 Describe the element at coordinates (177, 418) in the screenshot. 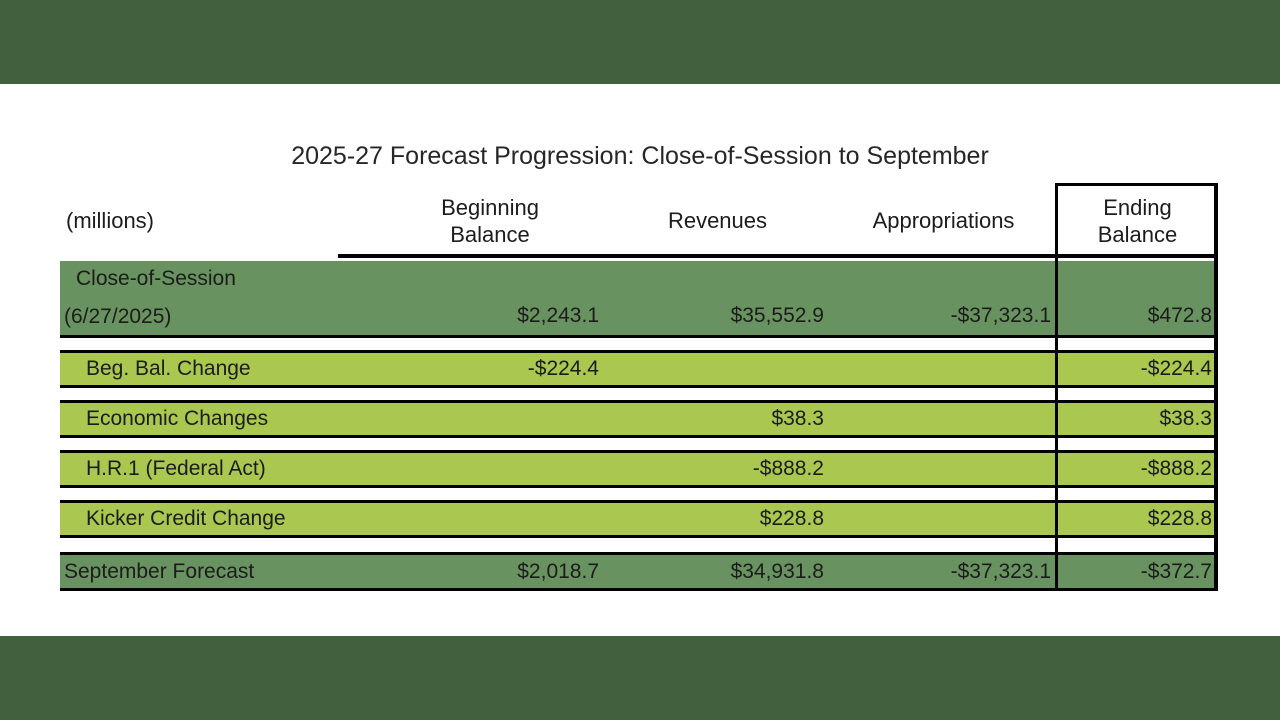

I see `row-label: Economic Changes` at that location.